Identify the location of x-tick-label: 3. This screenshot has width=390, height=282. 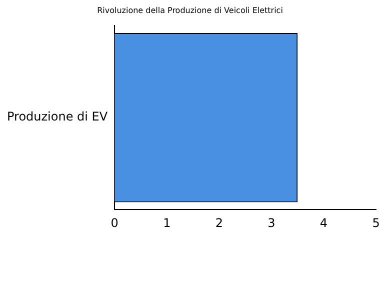
(272, 223).